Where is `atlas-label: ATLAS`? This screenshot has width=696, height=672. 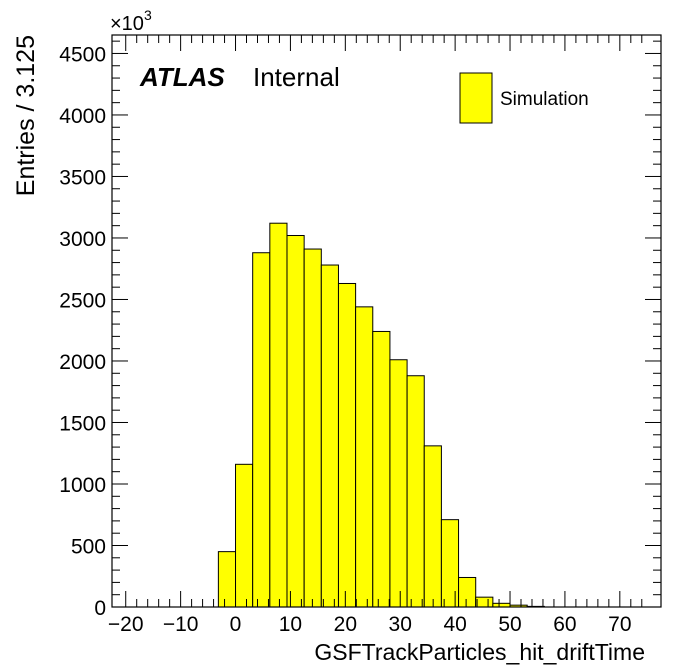 atlas-label: ATLAS is located at coordinates (182, 77).